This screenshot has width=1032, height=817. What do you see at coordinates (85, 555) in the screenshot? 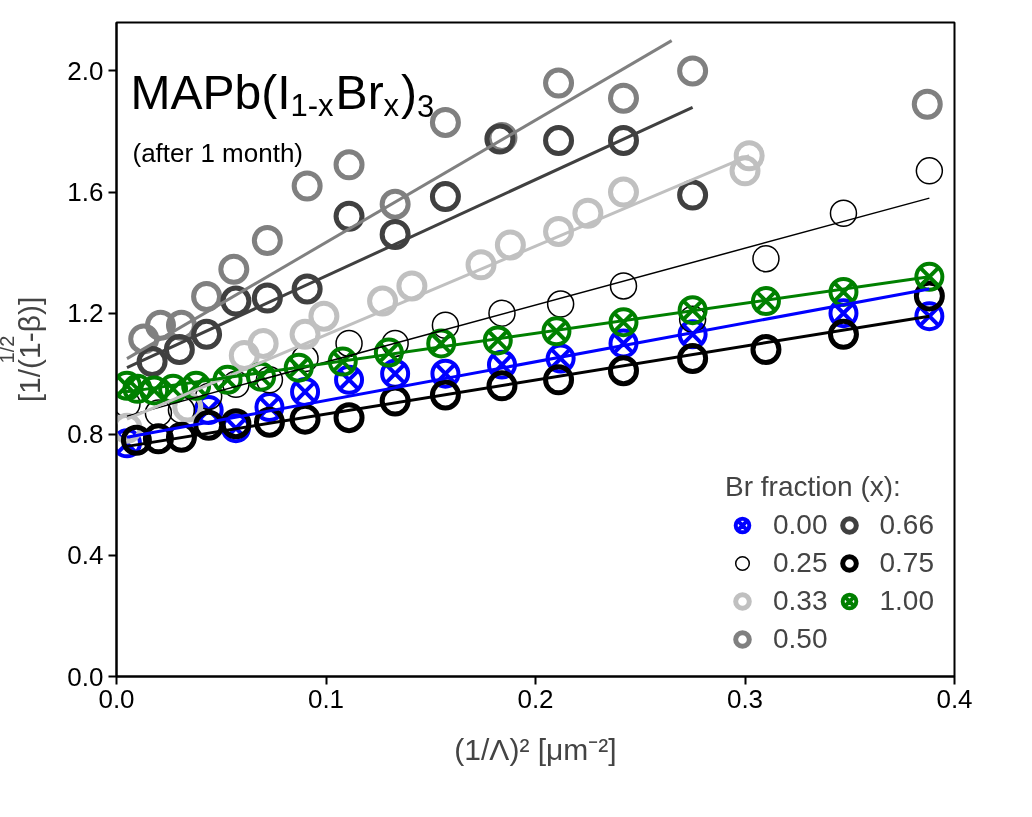
I see `y-tick-label: 0.4` at bounding box center [85, 555].